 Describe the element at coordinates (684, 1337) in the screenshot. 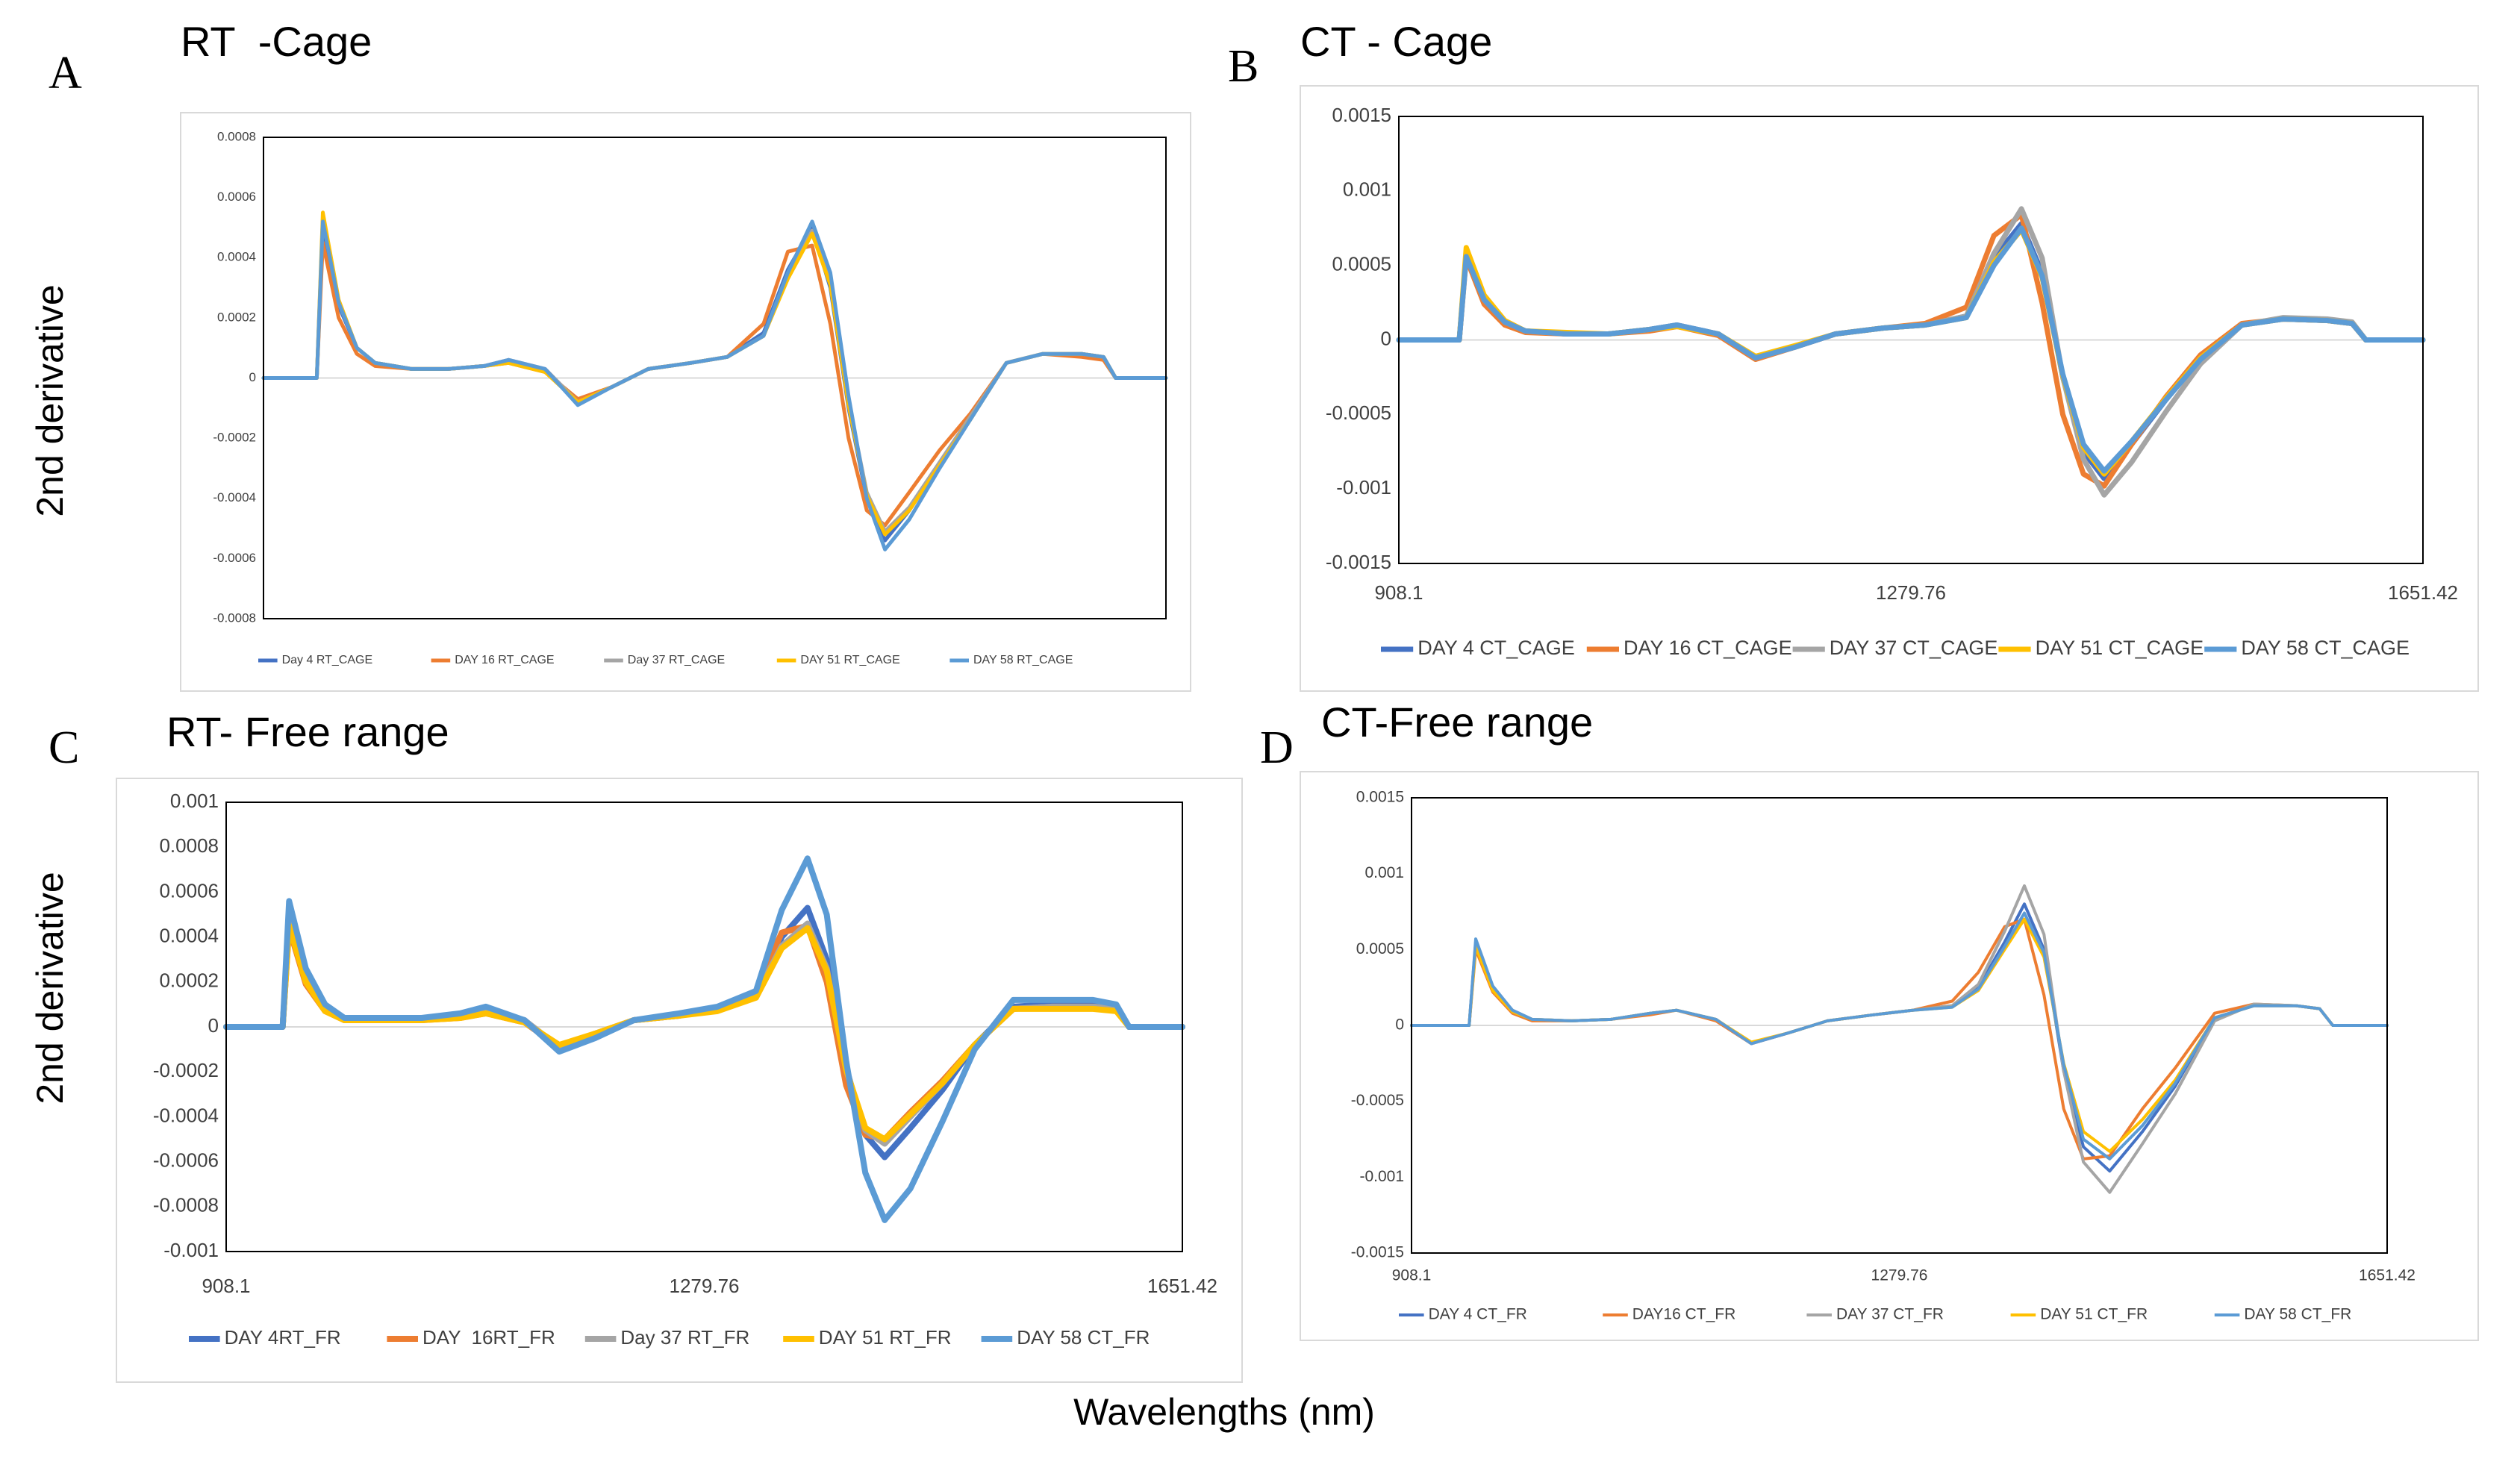

I see `legend-label: Day 37 RT_FR` at that location.